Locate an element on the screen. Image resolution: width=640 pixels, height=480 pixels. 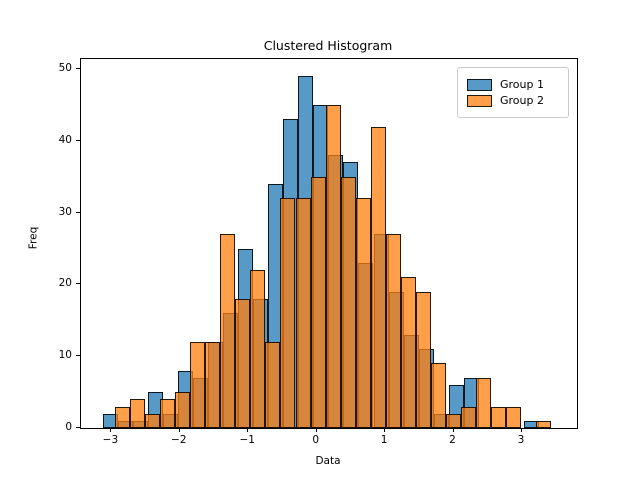
group1-swatch-icon is located at coordinates (479, 84).